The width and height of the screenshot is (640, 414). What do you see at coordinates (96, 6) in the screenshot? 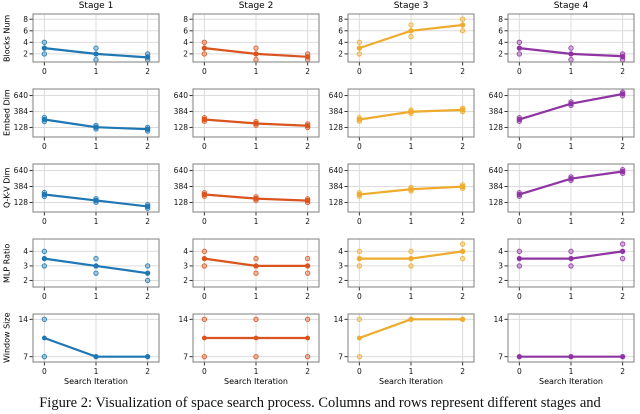
I see `column-title: Stage 1` at bounding box center [96, 6].